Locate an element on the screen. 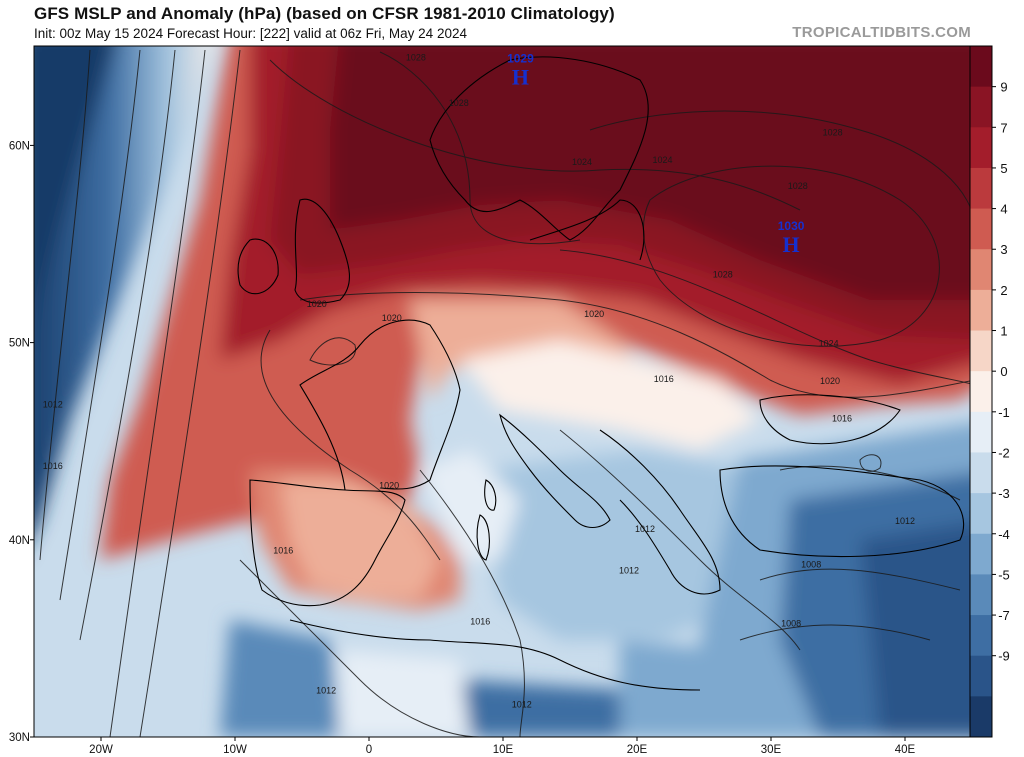 Image resolution: width=1024 pixels, height=757 pixels. lat-label: 30N is located at coordinates (19, 738).